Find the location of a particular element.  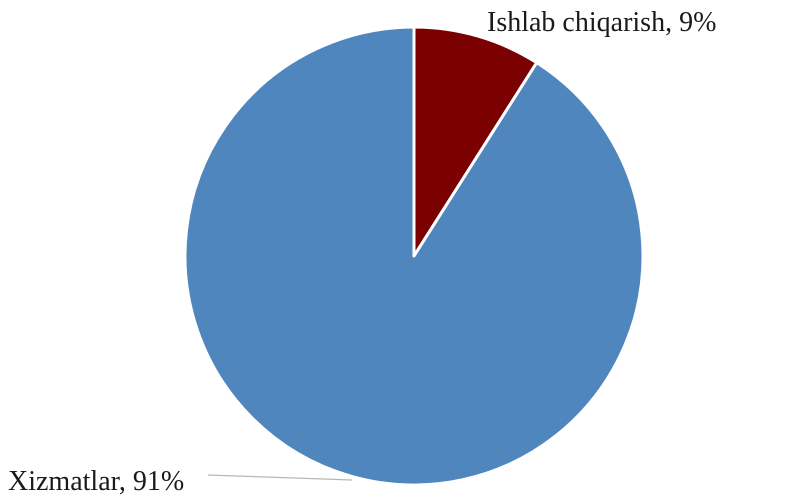

pie-slice-ishlab-chiqarish is located at coordinates (475, 141).